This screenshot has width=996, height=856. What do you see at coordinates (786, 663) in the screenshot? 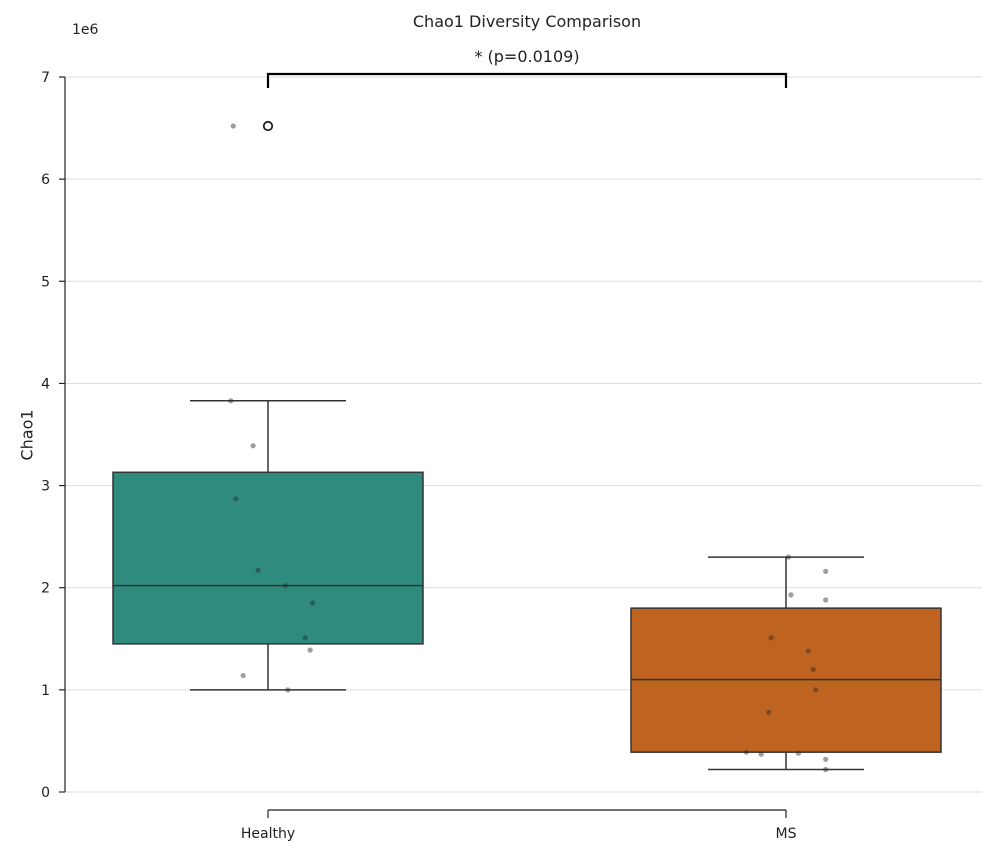
I see `box-ms` at bounding box center [786, 663].